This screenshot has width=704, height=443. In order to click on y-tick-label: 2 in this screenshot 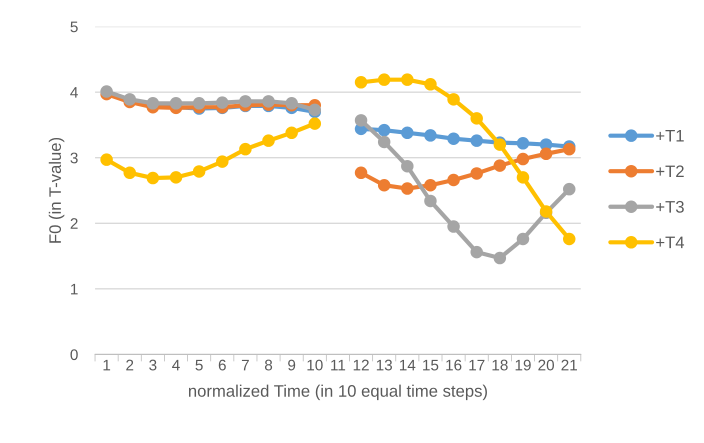, I will do `click(74, 223)`.